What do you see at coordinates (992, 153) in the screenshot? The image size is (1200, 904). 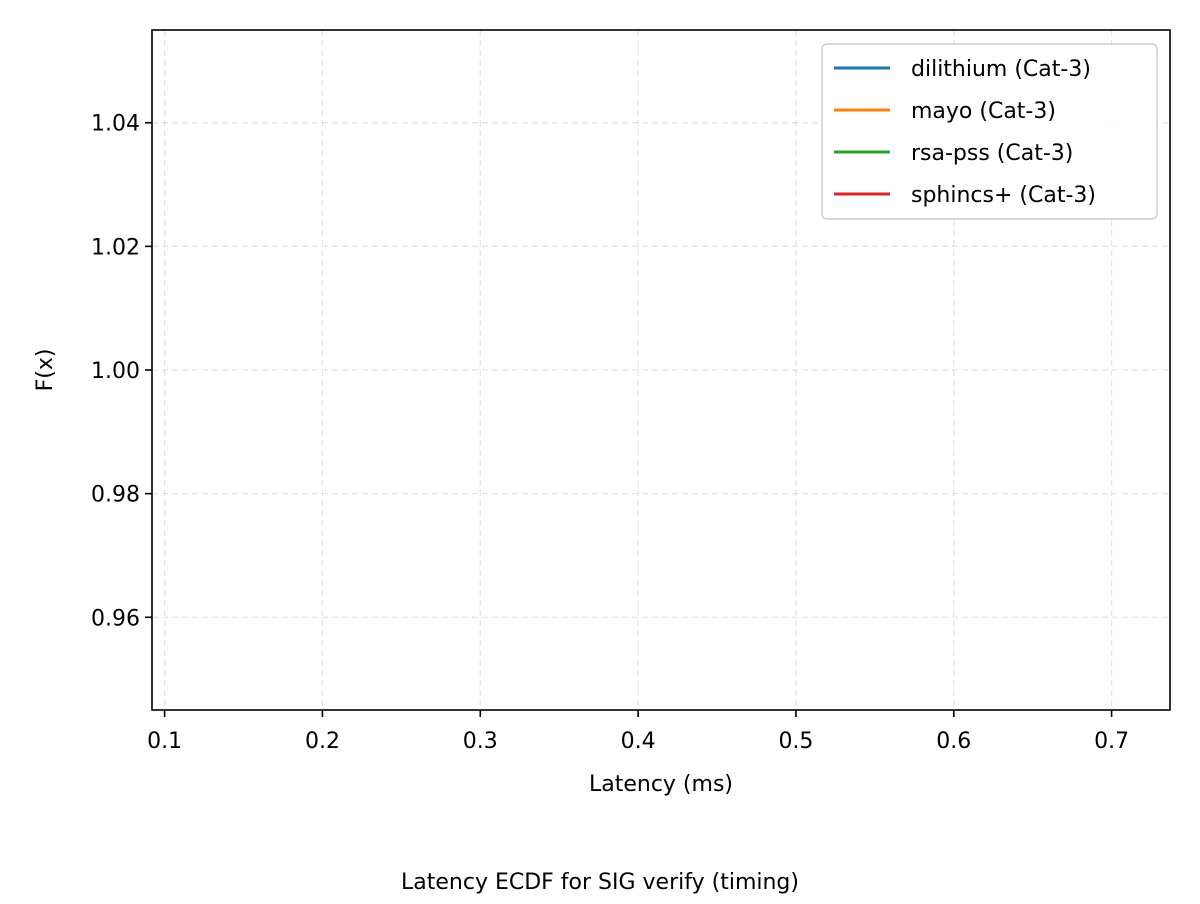 I see `legend-entry-label: rsa-pss (Cat-3)` at bounding box center [992, 153].